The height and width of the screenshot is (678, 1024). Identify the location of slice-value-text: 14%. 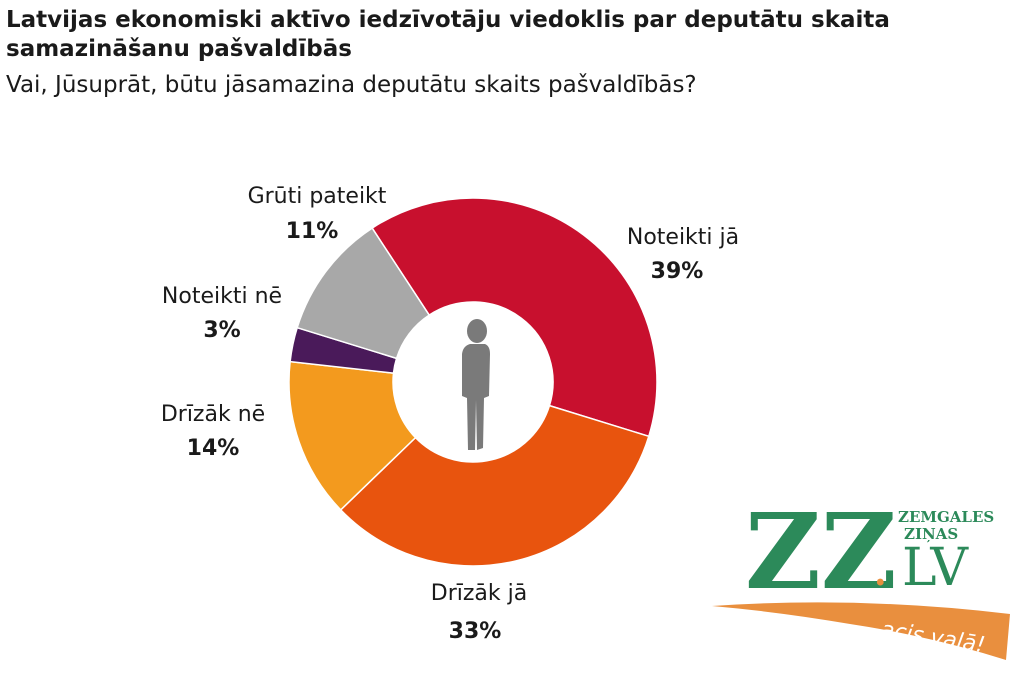
(213, 448).